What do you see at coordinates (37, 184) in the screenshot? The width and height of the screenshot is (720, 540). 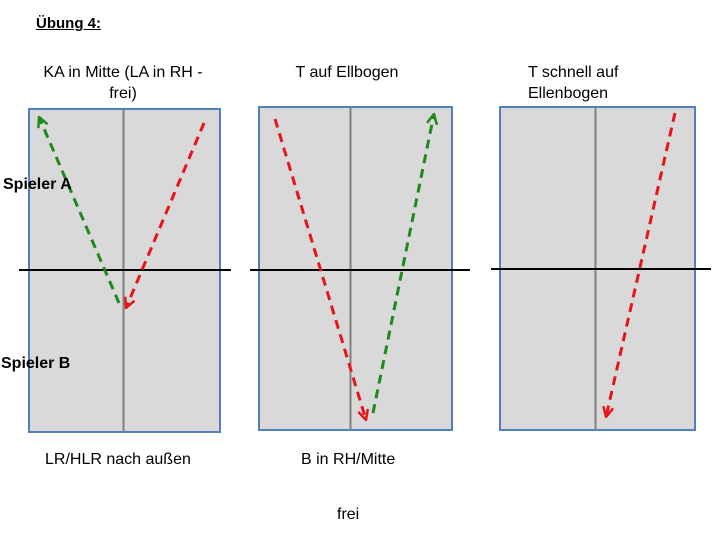 I see `player-a-label: Spieler A` at bounding box center [37, 184].